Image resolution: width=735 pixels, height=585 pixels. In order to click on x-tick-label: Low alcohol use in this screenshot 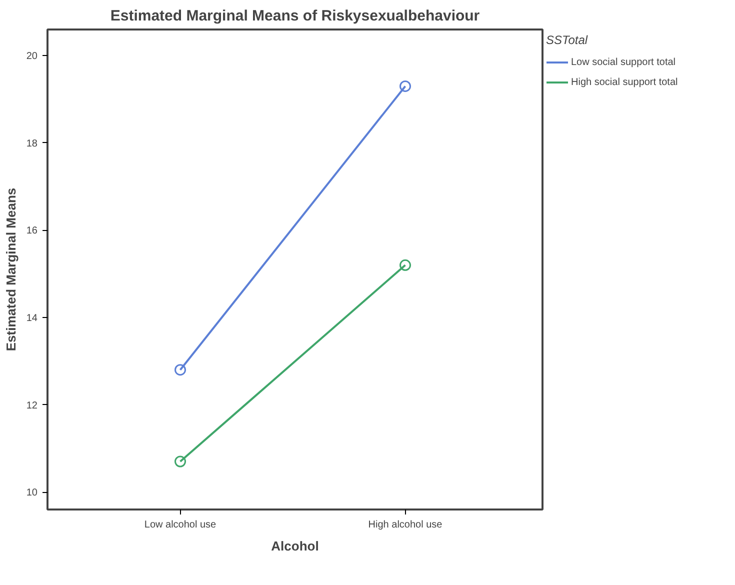, I will do `click(180, 525)`.